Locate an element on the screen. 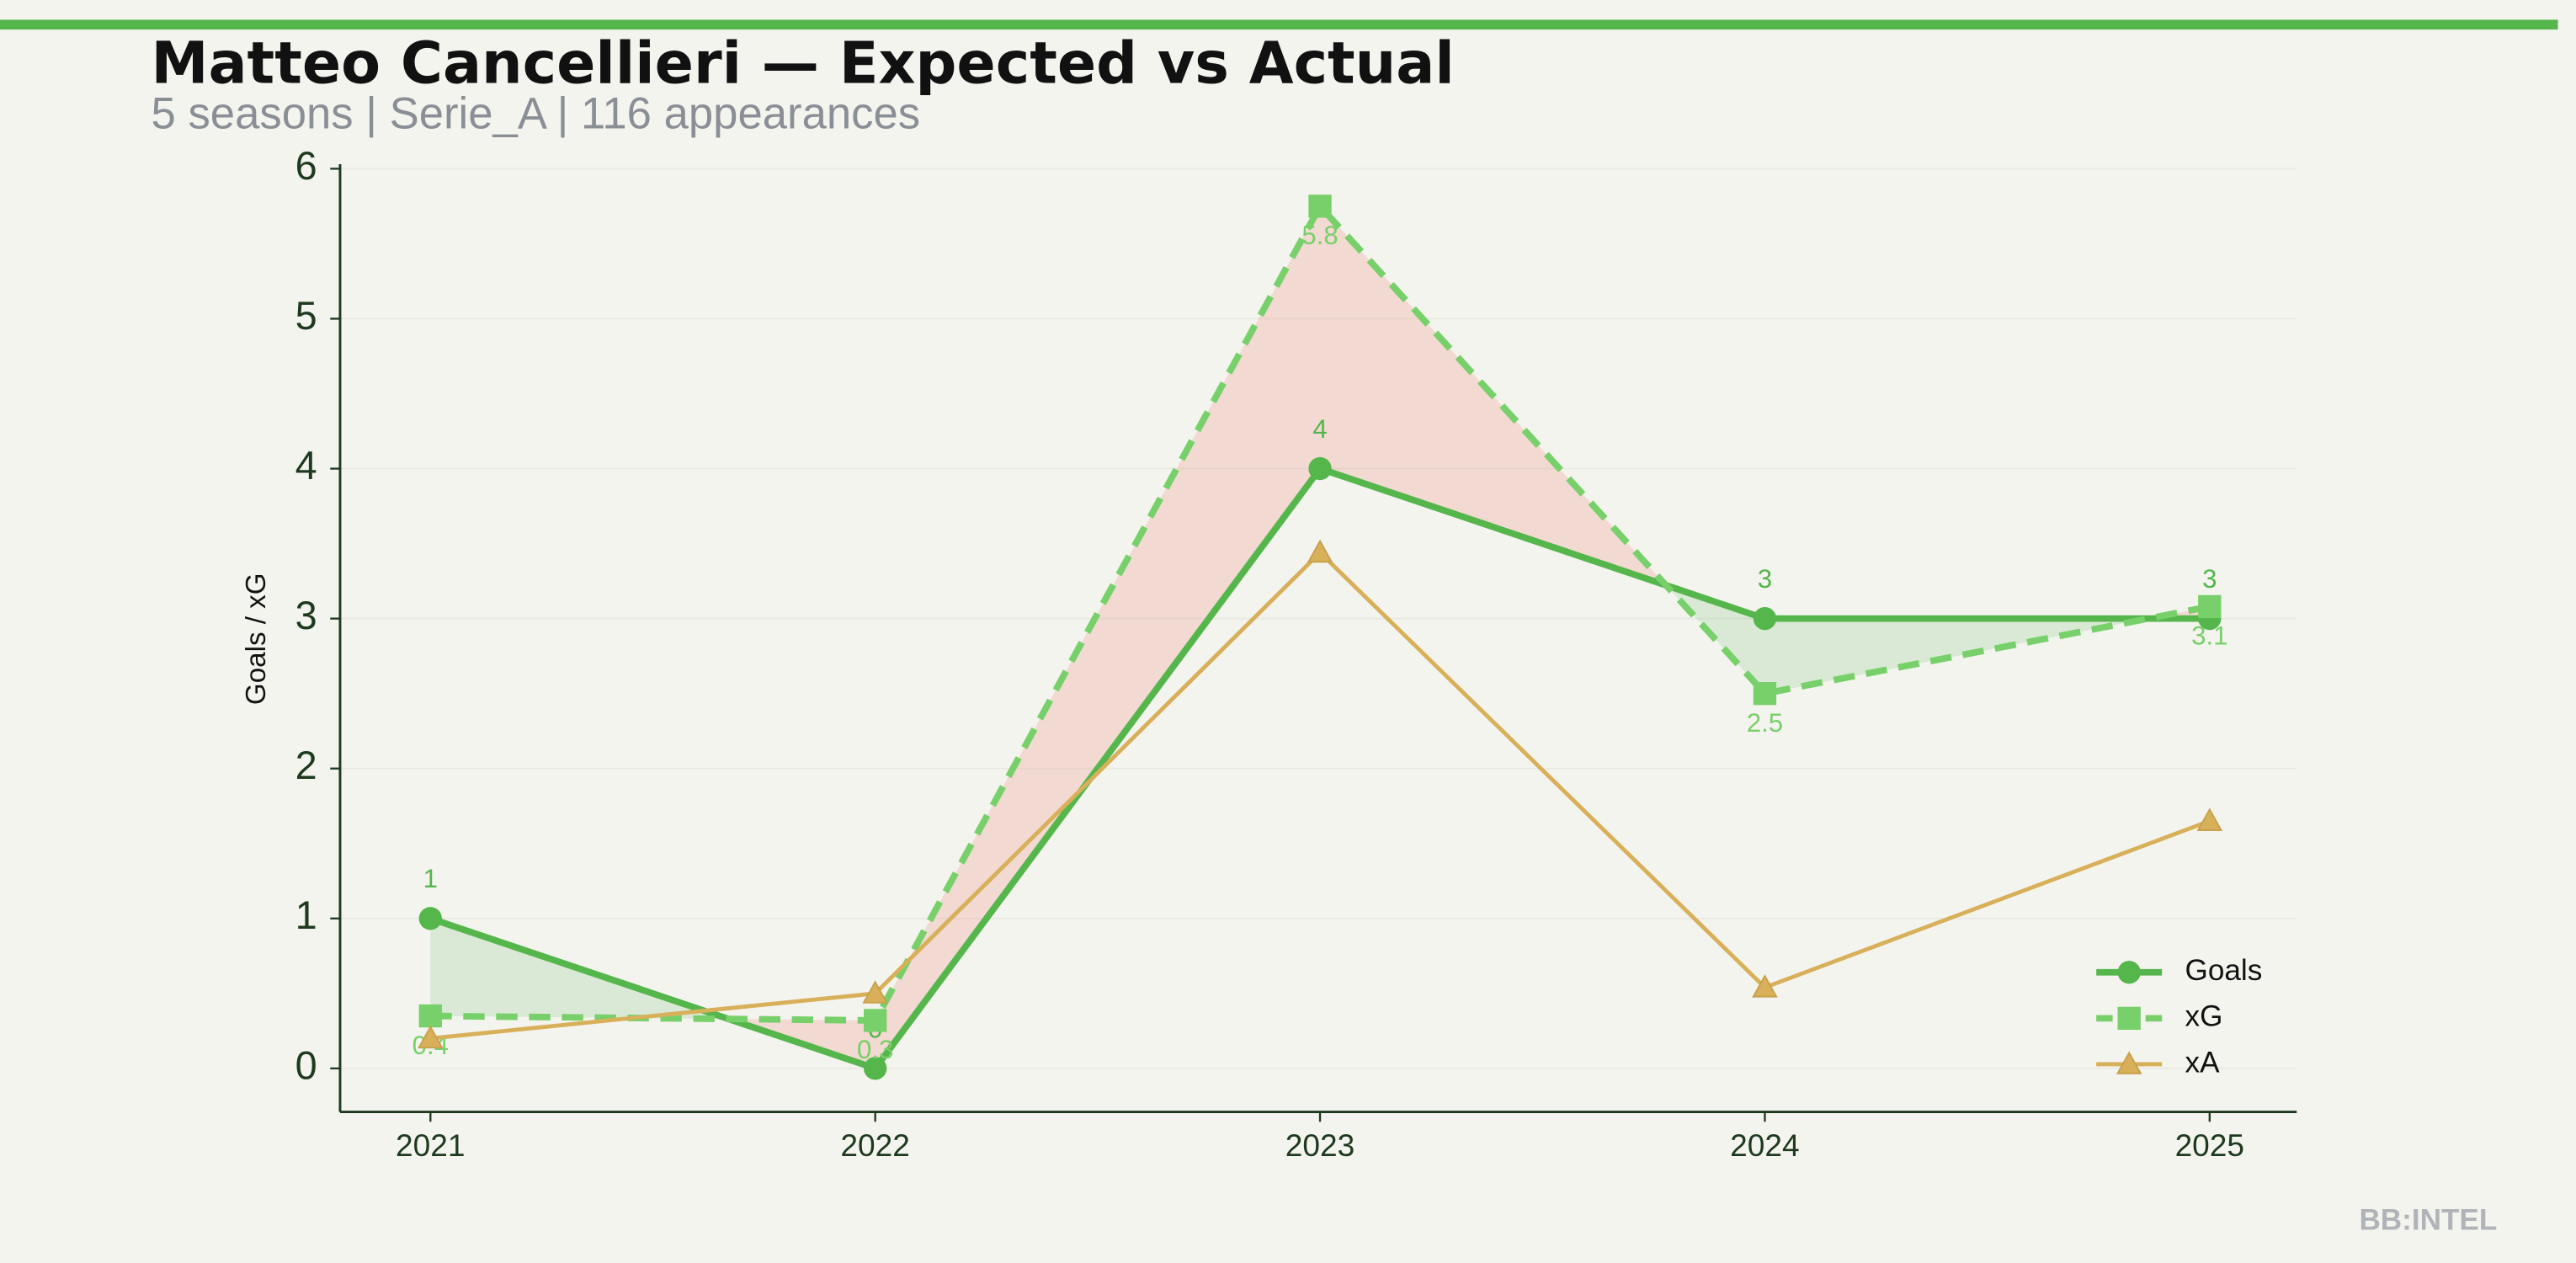  y-axis-label: Goals / xG is located at coordinates (256, 639).